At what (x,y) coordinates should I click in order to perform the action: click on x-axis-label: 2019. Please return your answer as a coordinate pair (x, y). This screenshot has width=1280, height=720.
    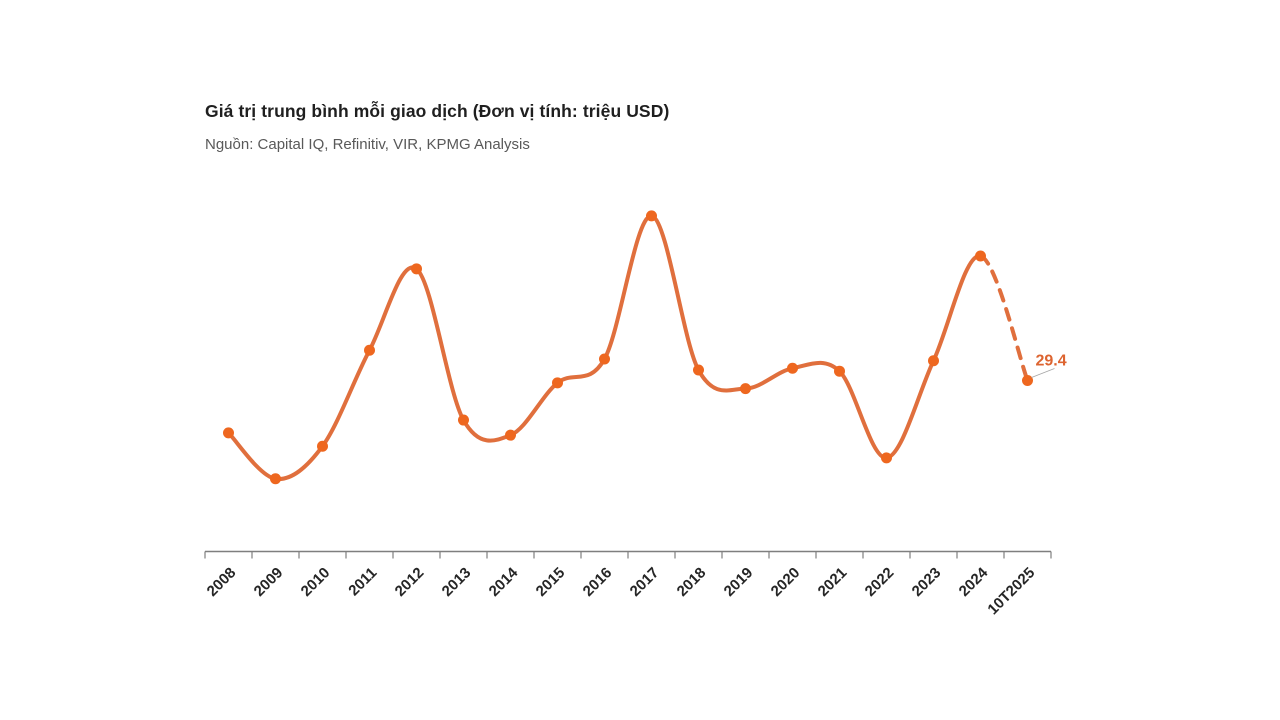
    Looking at the image, I should click on (739, 582).